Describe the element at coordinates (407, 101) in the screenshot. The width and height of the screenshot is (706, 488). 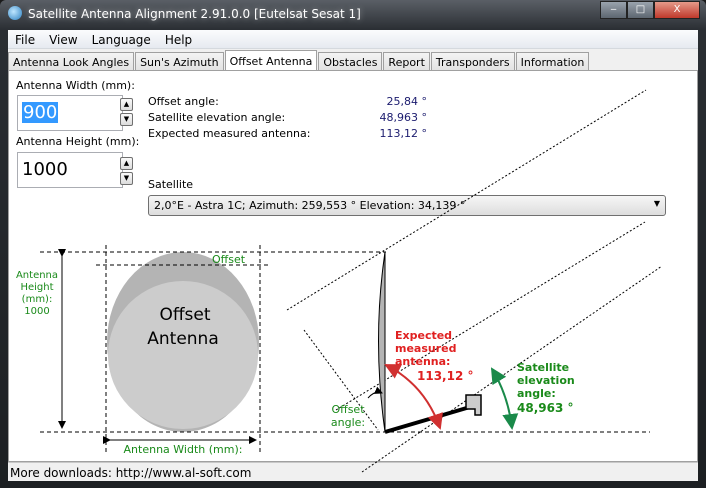
I see `offset-angle-value: 25,84 °` at that location.